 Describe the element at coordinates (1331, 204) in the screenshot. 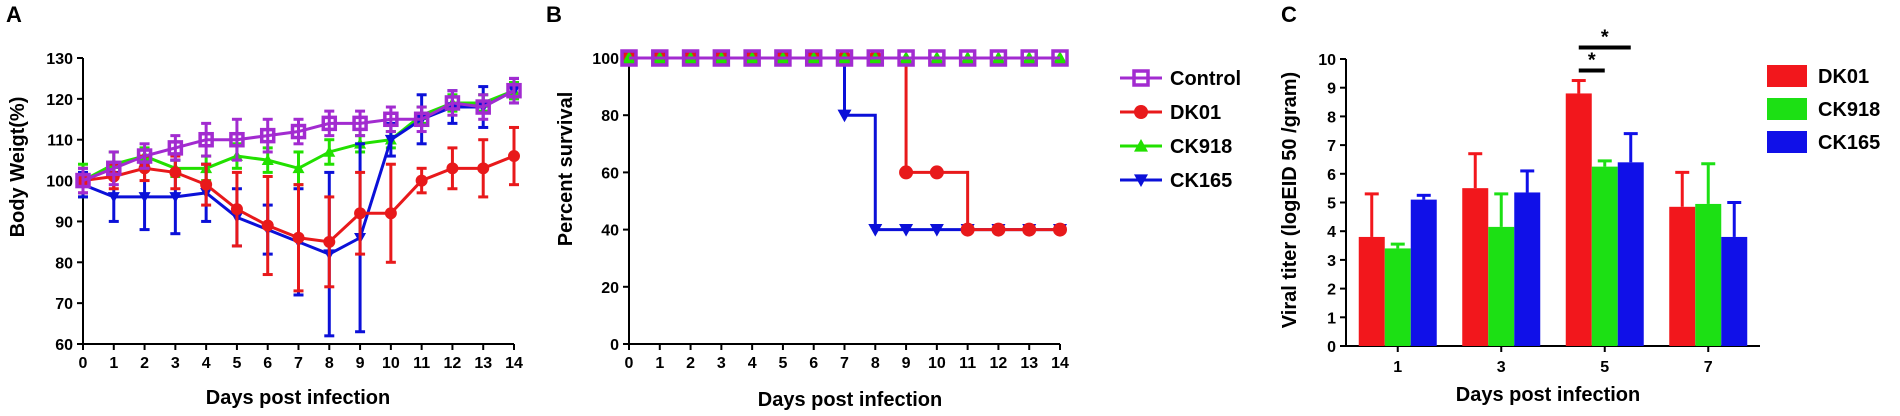

I see `panel-c-y-tick-label: 5` at that location.